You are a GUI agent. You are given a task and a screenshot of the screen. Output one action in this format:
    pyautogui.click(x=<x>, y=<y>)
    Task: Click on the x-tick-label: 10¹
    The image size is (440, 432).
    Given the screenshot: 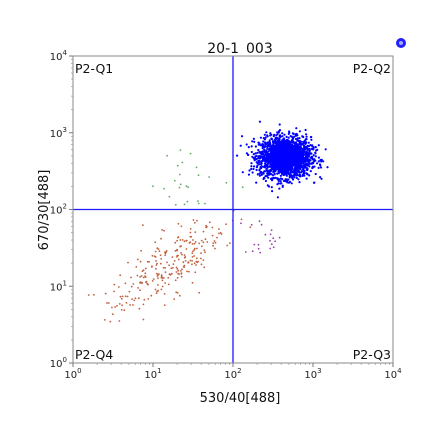 What is the action you would take?
    pyautogui.click(x=152, y=374)
    